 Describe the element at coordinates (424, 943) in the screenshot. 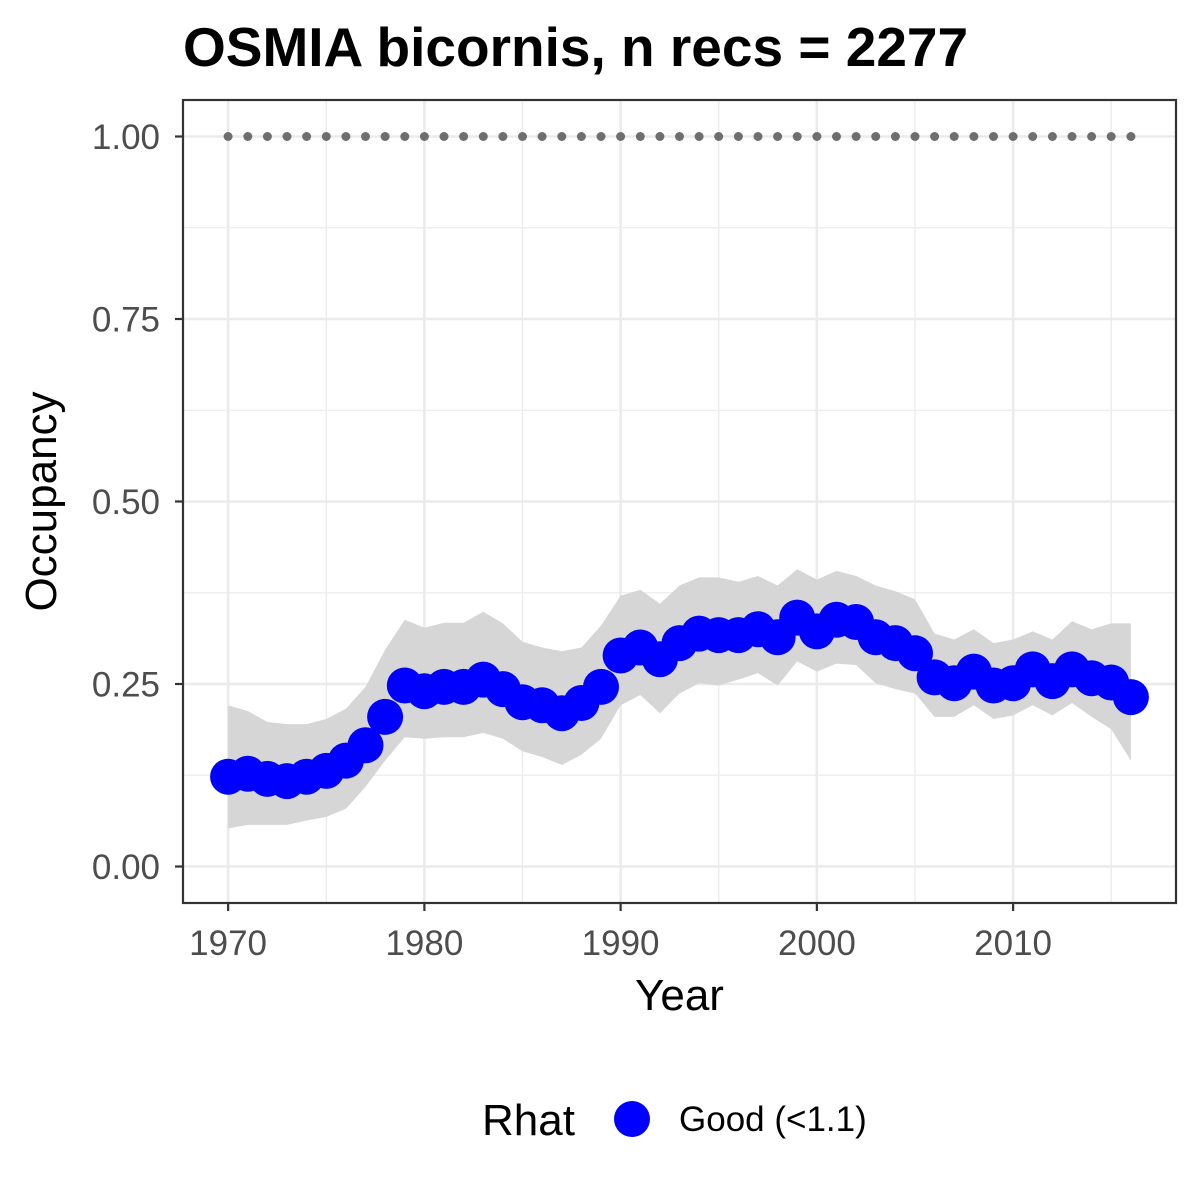

I see `x-tick-label: 1980` at that location.